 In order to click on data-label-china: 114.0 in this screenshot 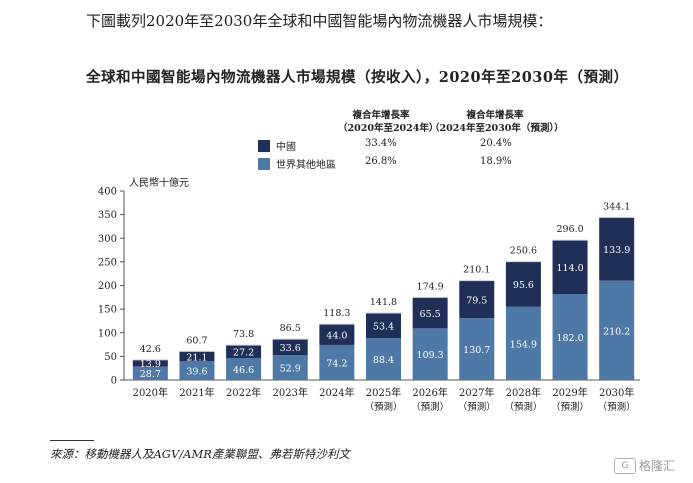, I will do `click(569, 268)`.